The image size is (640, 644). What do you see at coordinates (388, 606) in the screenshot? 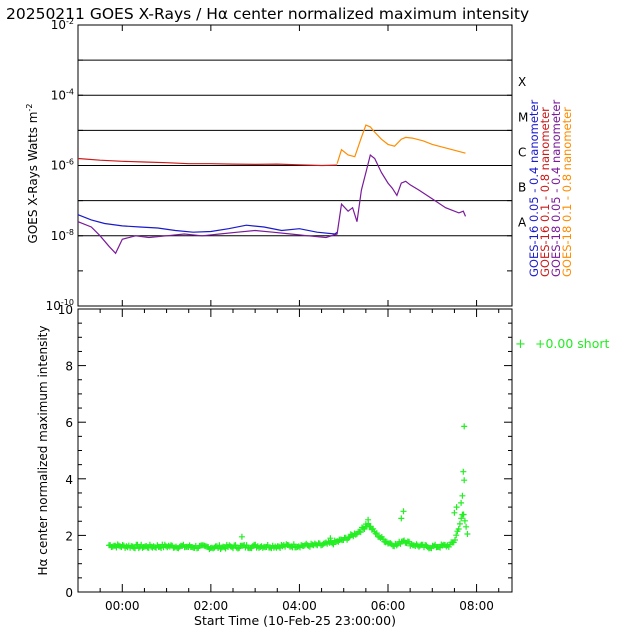
I see `x-tick-label: 06:00` at bounding box center [388, 606].